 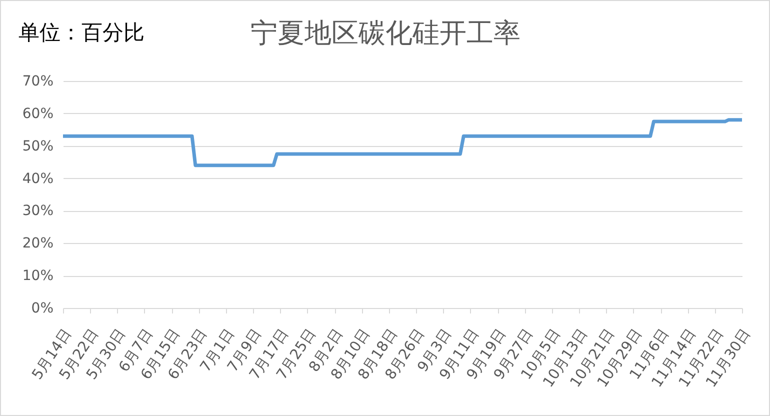 What do you see at coordinates (81, 32) in the screenshot?
I see `y-axis-title: 单位：百分比` at bounding box center [81, 32].